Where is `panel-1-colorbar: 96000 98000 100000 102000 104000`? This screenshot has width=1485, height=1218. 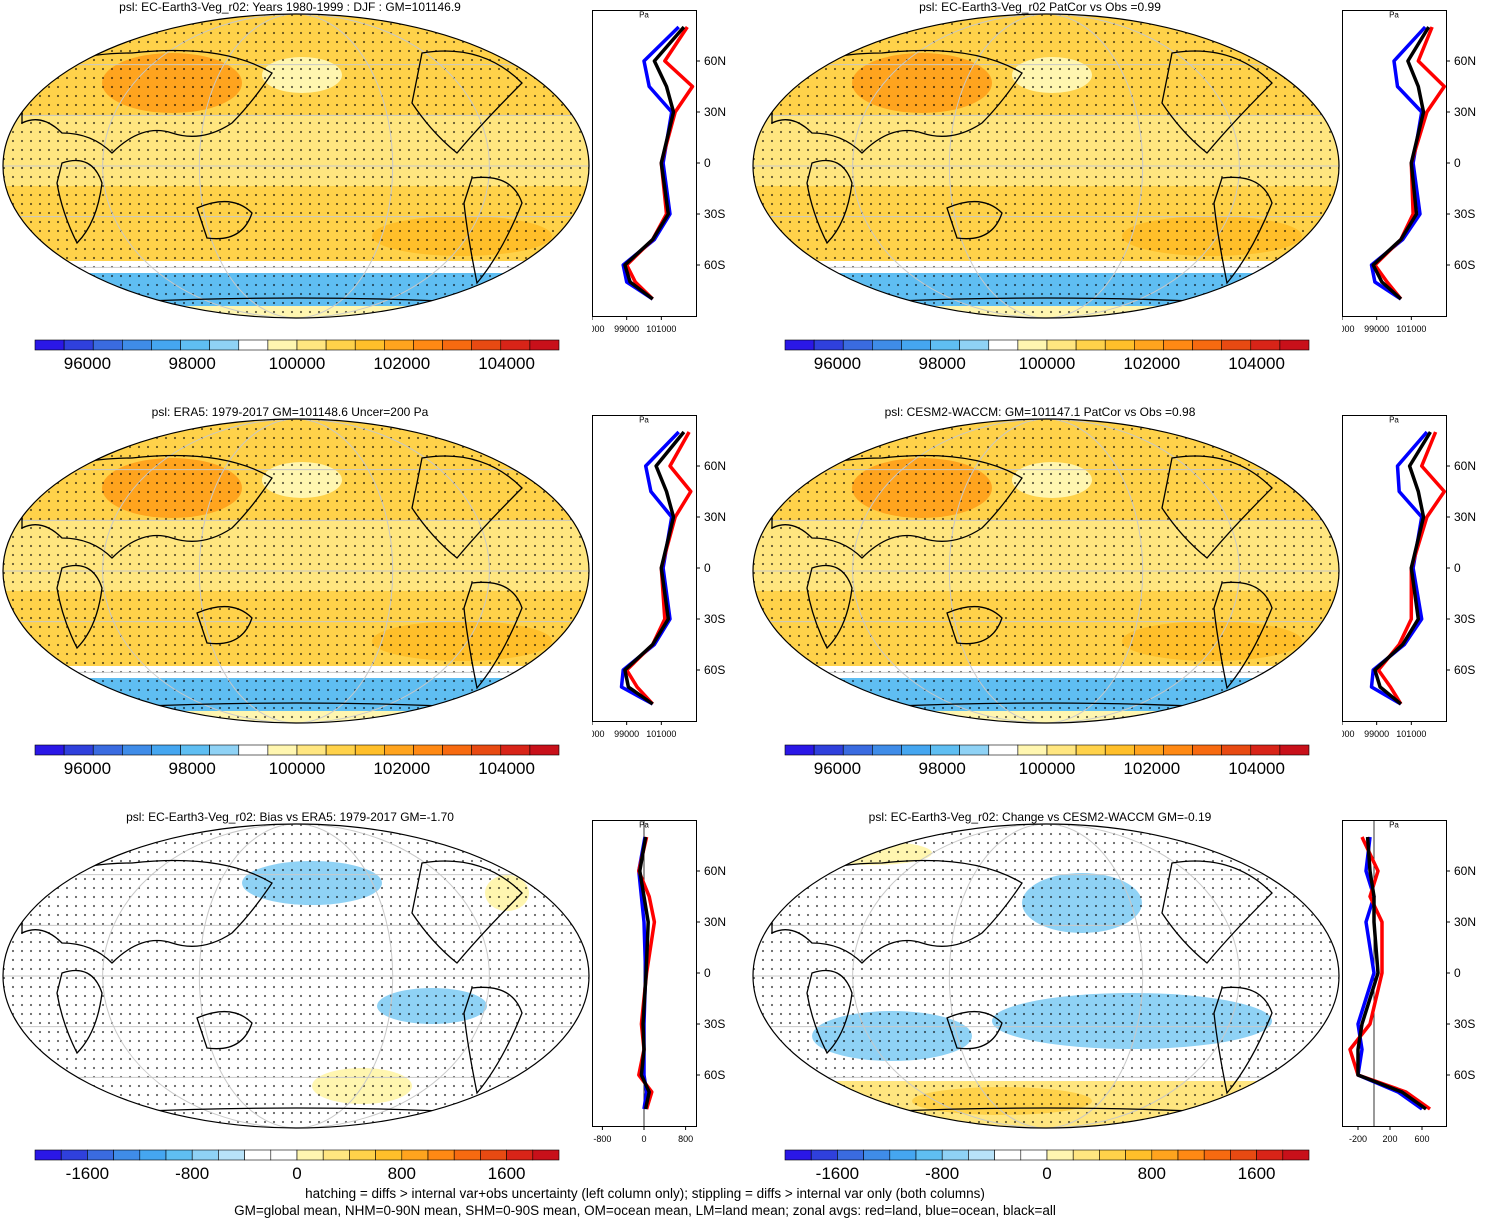 panel-1-colorbar: 96000 98000 100000 102000 104000 is located at coordinates (297, 355).